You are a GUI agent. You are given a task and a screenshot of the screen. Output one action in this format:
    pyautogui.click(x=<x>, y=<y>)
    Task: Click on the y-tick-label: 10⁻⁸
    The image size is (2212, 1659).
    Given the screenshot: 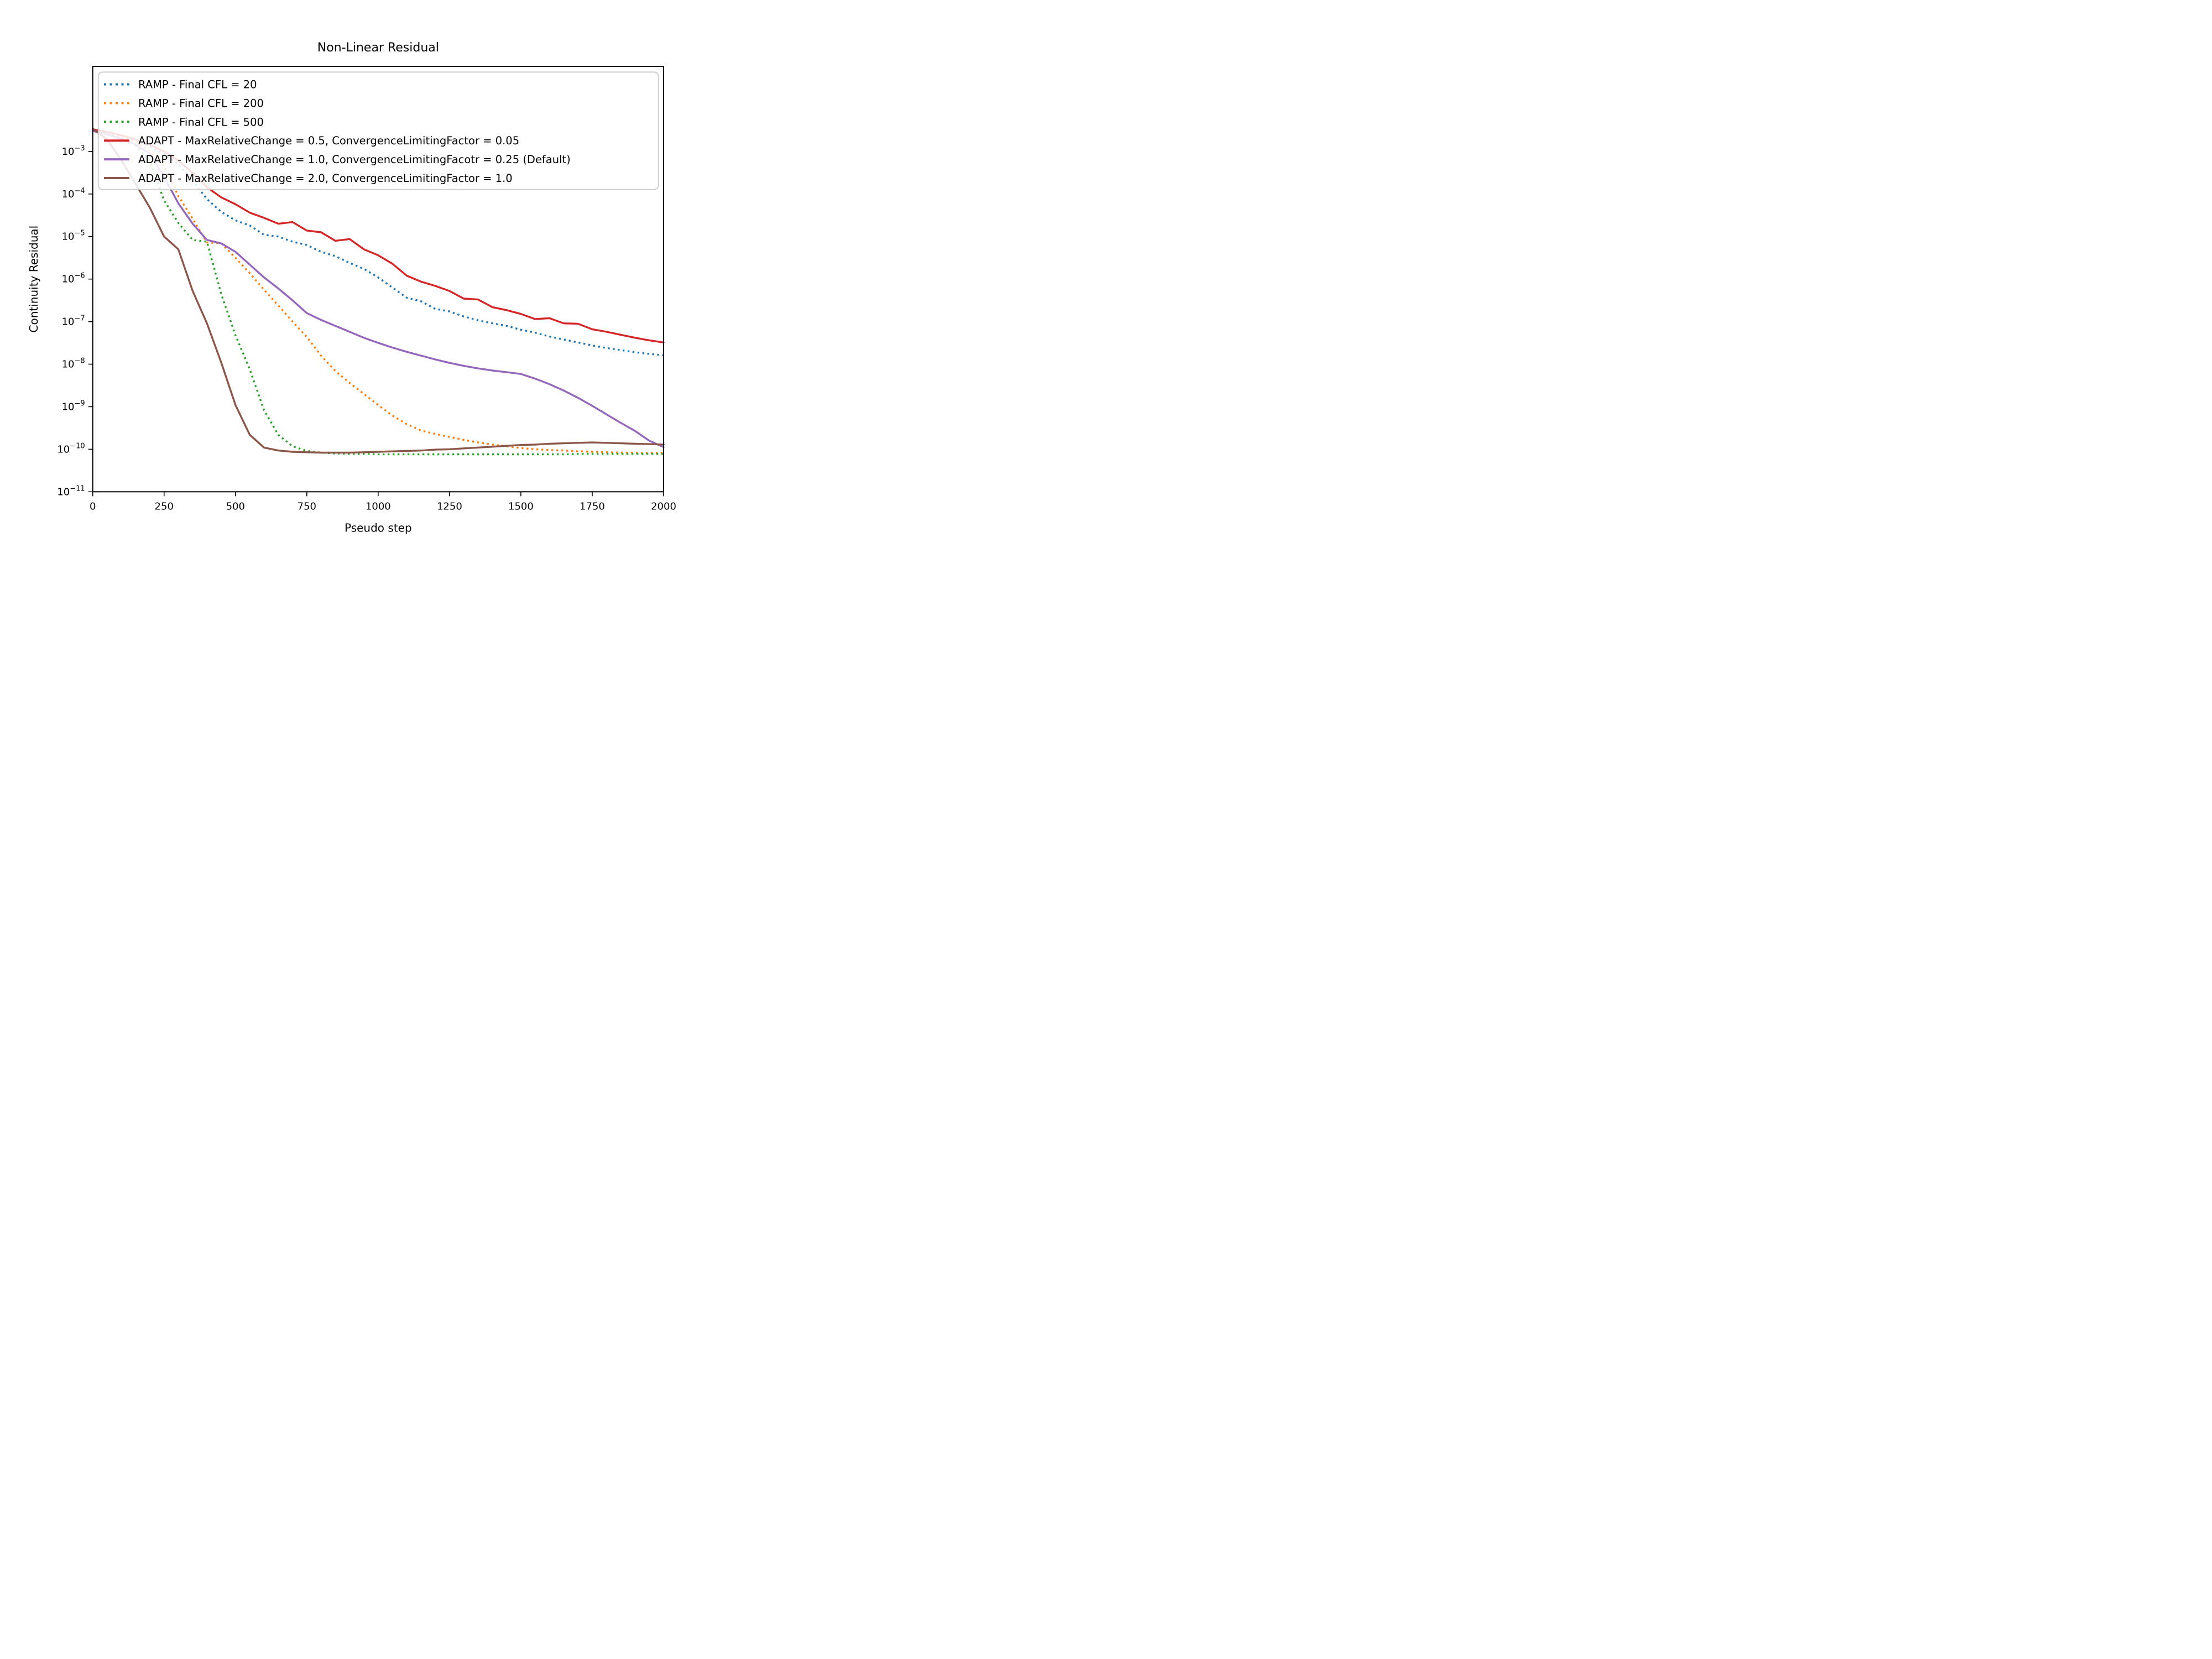 What is the action you would take?
    pyautogui.click(x=73, y=364)
    